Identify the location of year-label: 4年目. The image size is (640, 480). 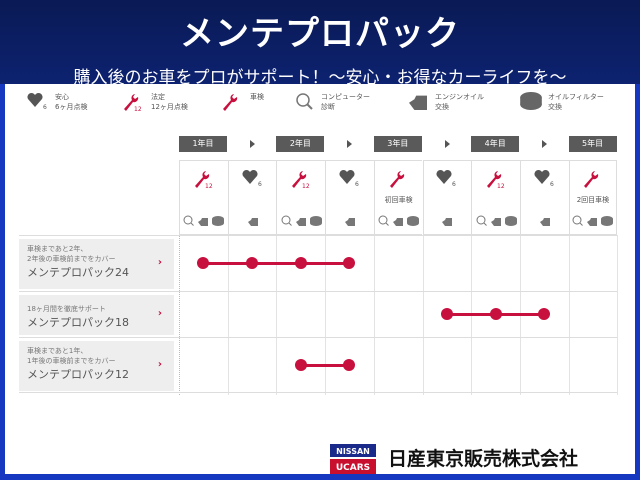
(495, 144).